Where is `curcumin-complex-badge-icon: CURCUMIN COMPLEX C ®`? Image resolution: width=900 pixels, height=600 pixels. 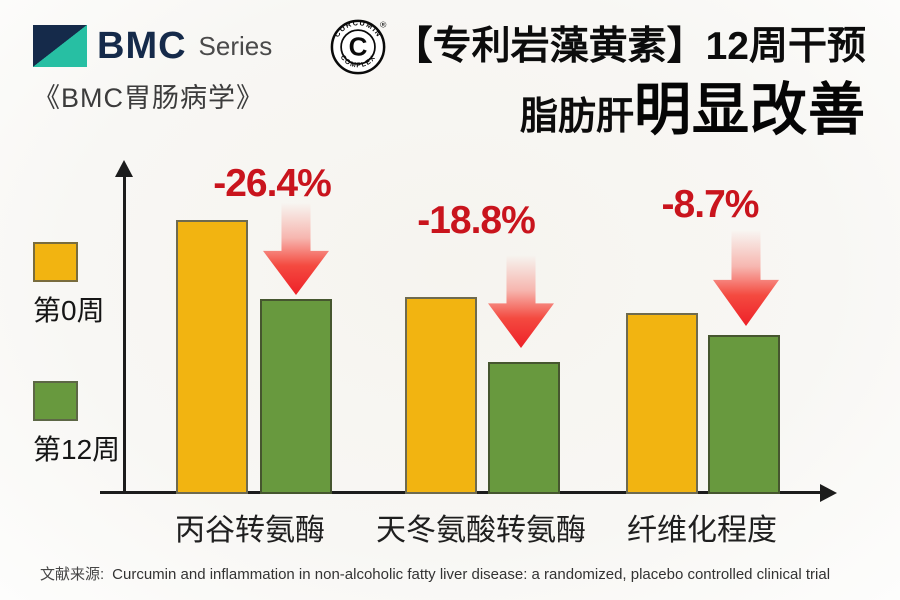 curcumin-complex-badge-icon: CURCUMIN COMPLEX C ® is located at coordinates (358, 46).